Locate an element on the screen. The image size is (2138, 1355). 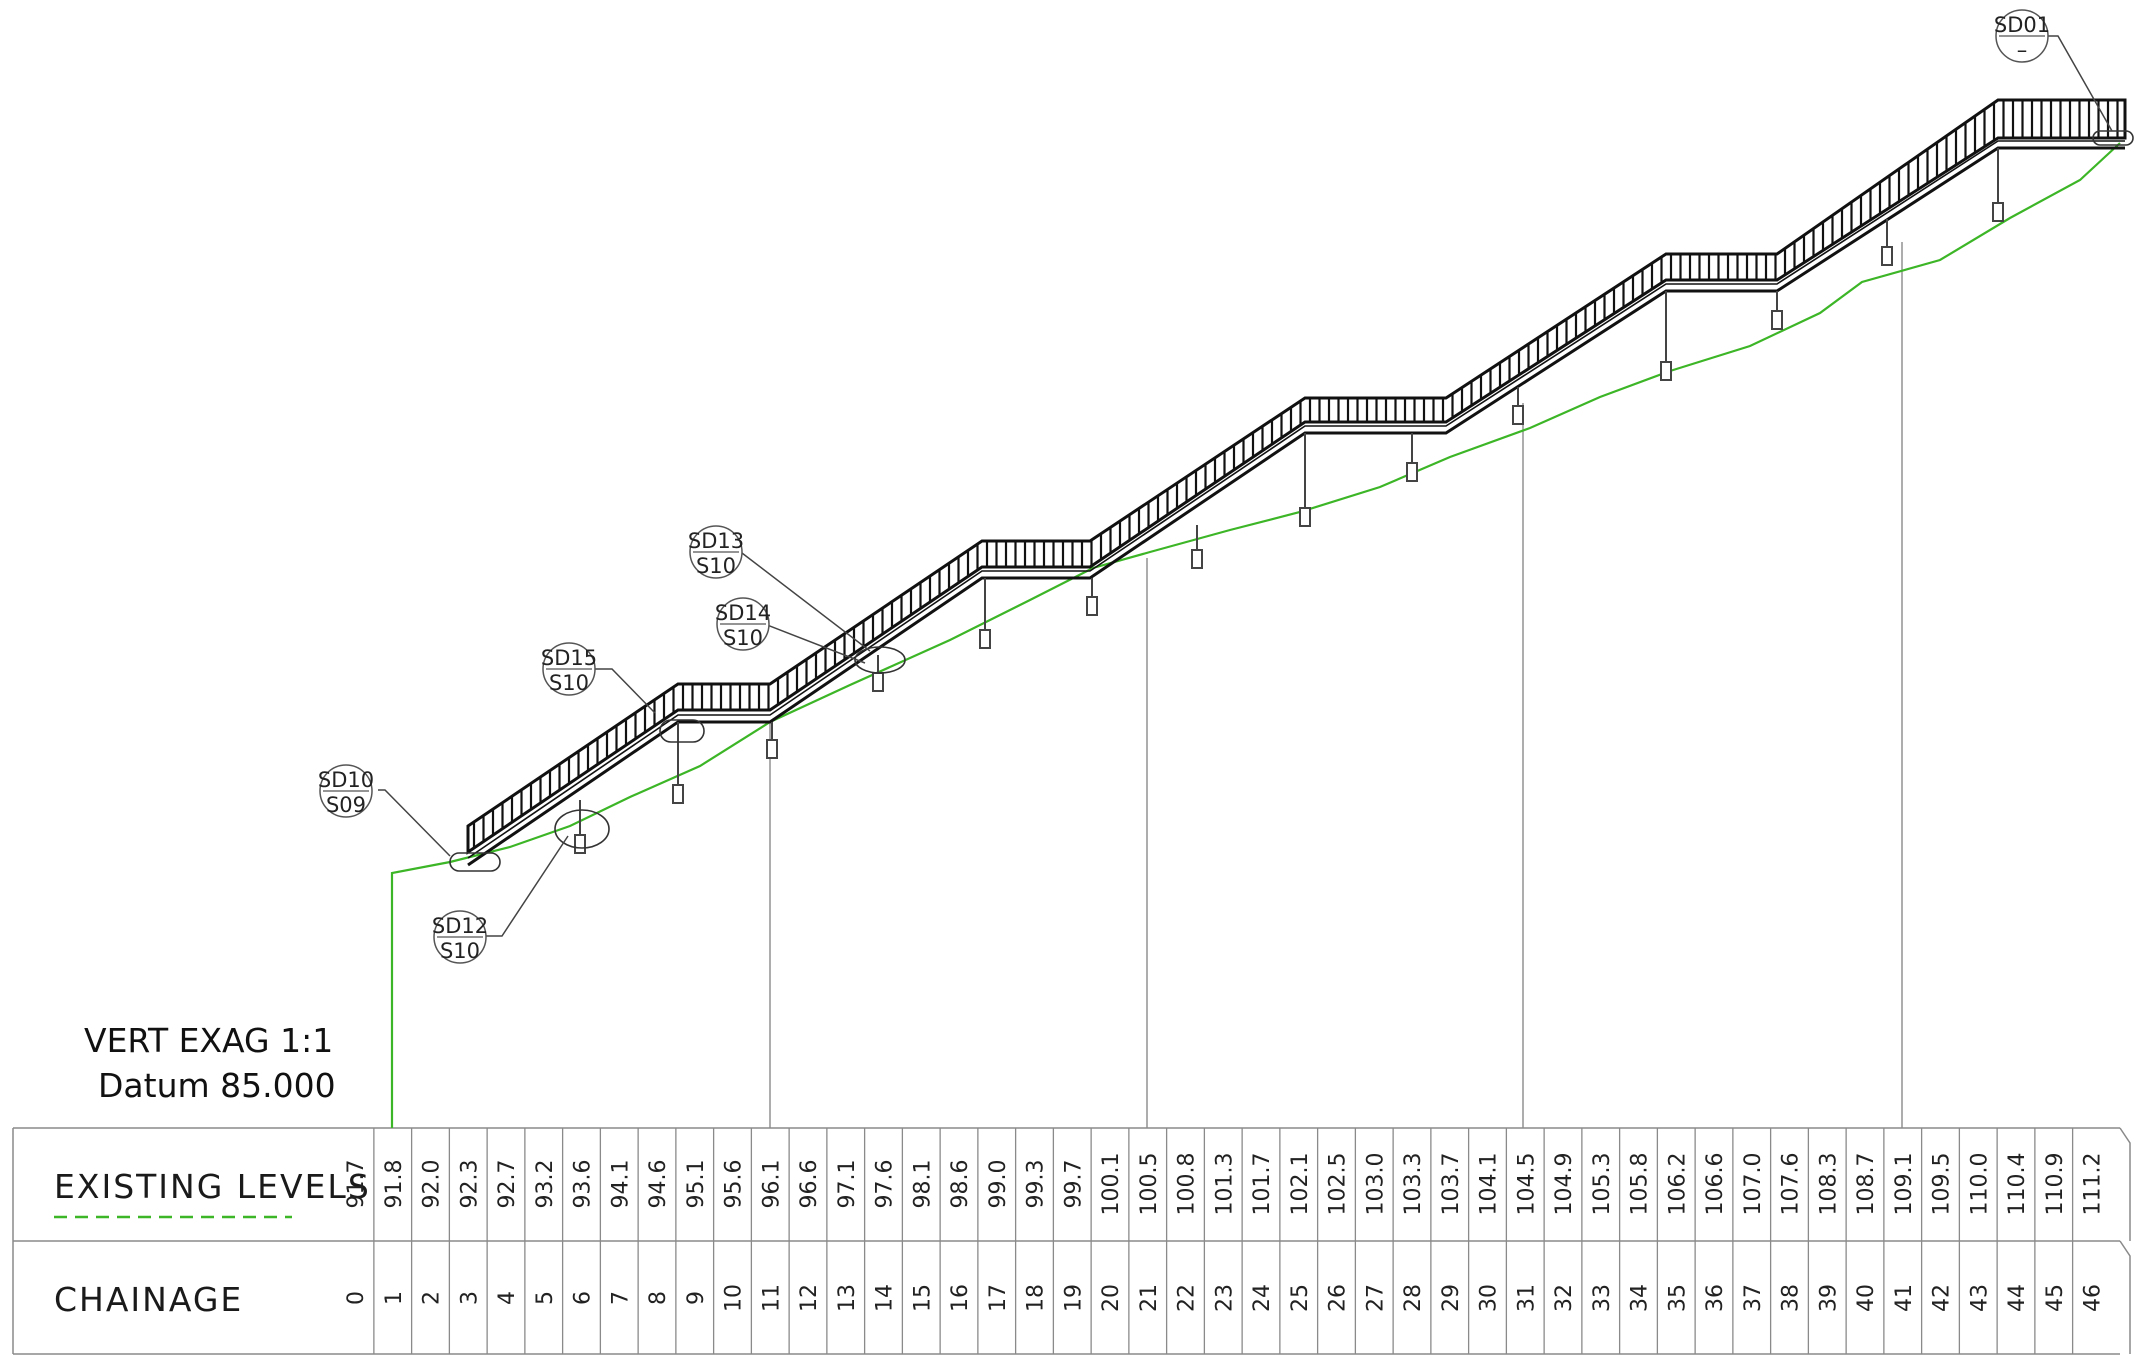
existing-level-value: 96.1 is located at coordinates (771, 1184).